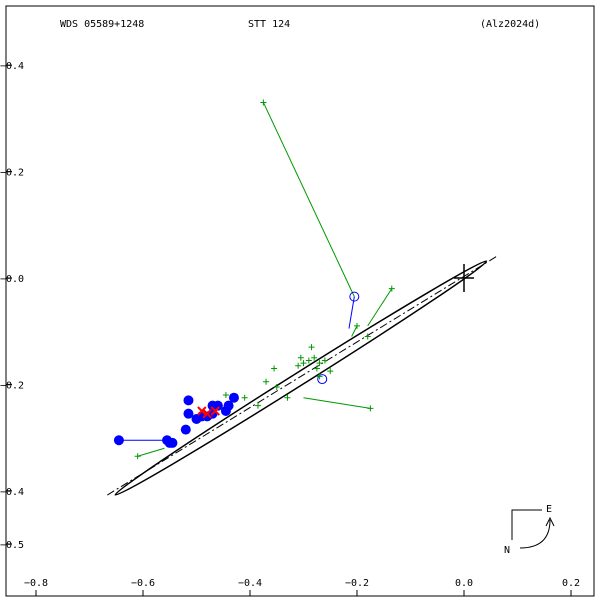  Describe the element at coordinates (12, 279) in the screenshot. I see `y-tick-label: −0.0` at that location.